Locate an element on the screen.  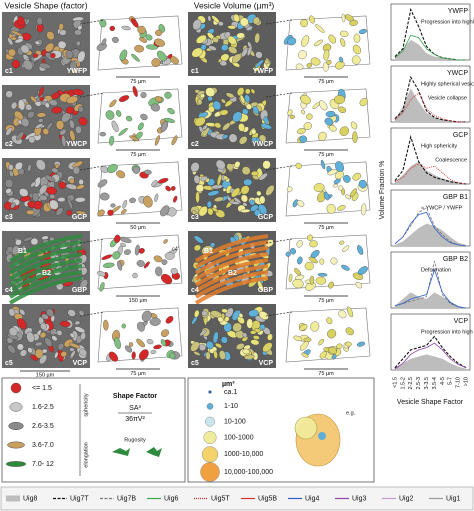
example-label: e.g. is located at coordinates (351, 413).